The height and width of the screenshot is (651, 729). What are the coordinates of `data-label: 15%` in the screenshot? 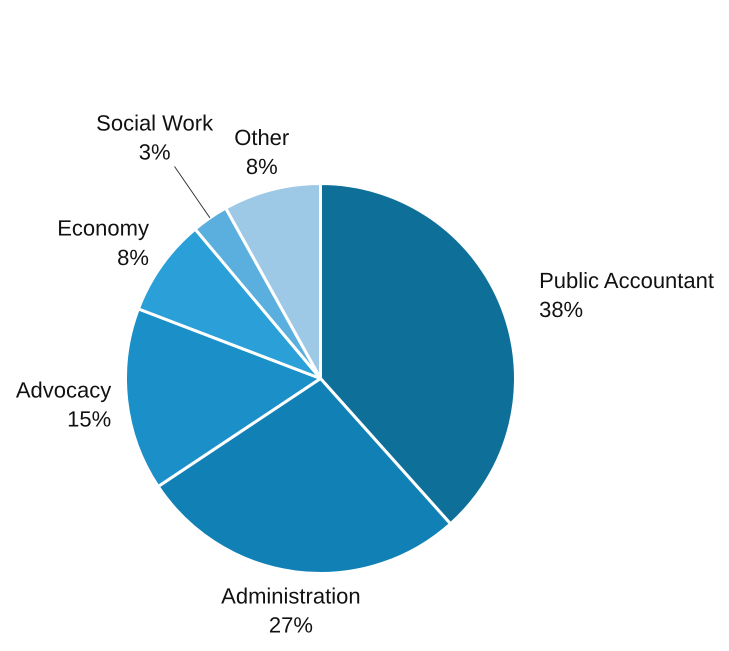 It's located at (89, 419).